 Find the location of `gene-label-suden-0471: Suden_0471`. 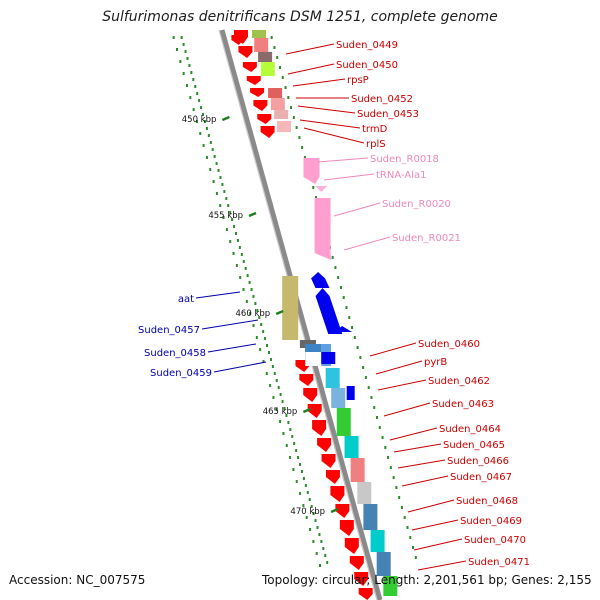

gene-label-suden-0471: Suden_0471 is located at coordinates (499, 562).